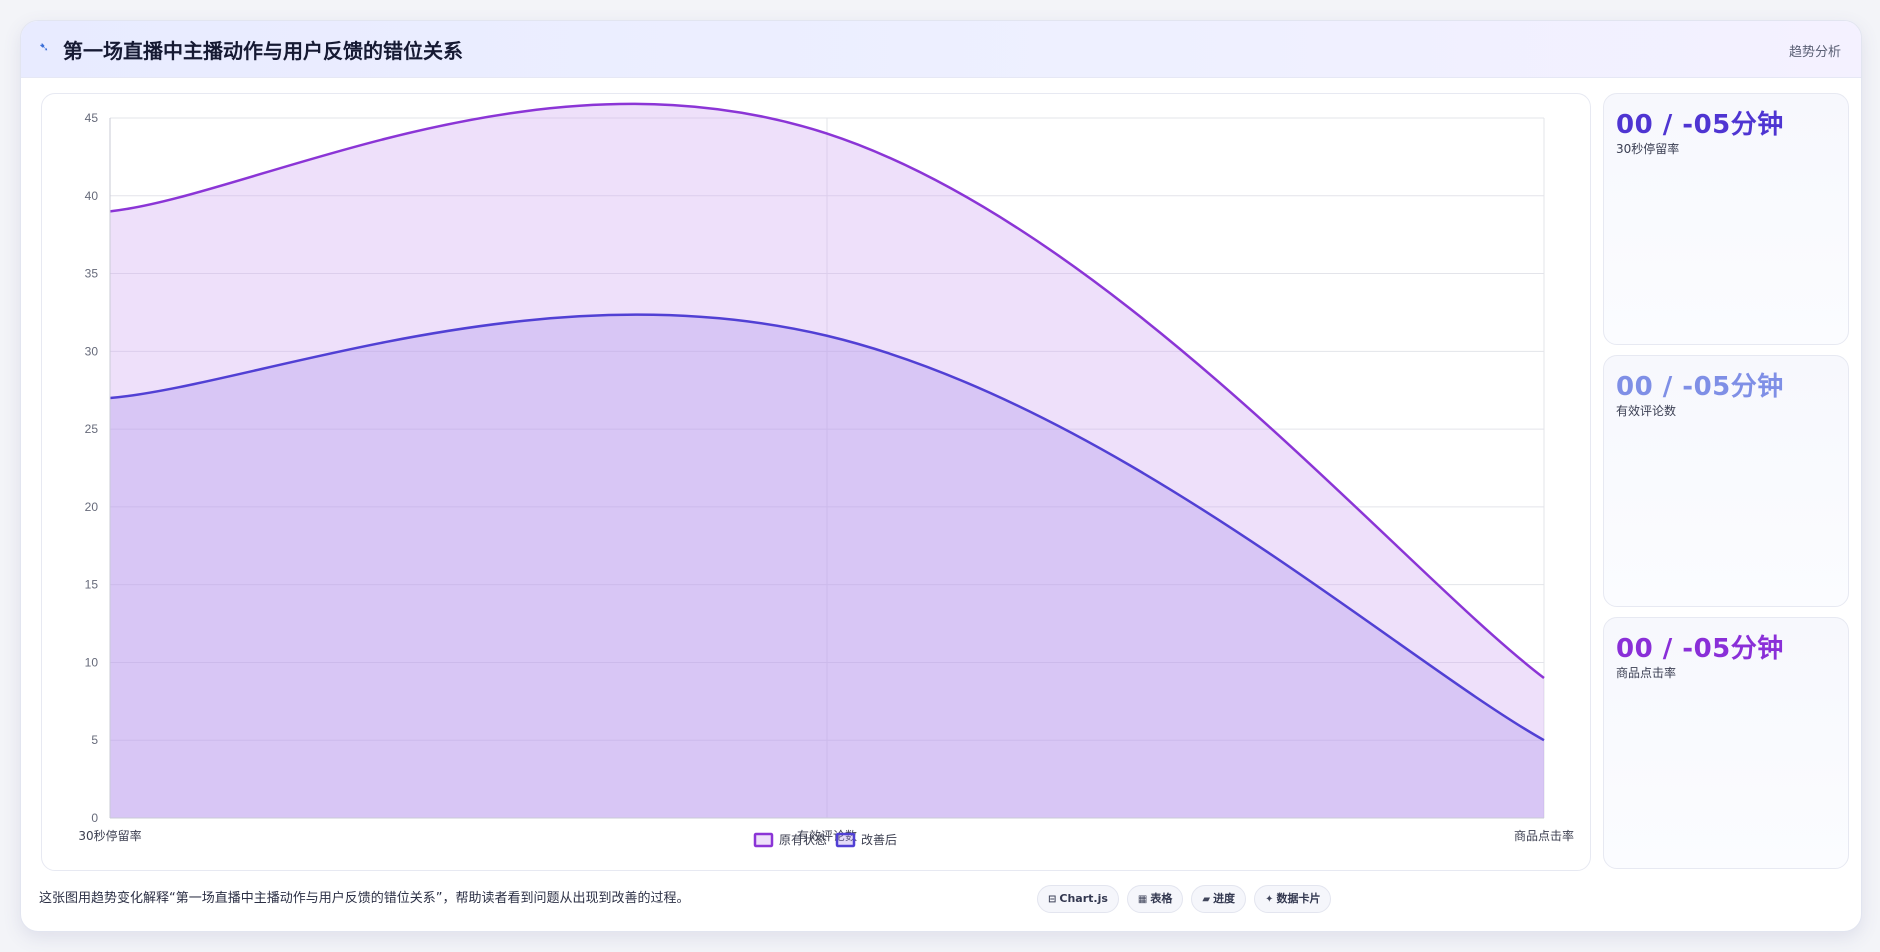 The width and height of the screenshot is (1880, 952). I want to click on chip-table: ▦ 表格, so click(1155, 899).